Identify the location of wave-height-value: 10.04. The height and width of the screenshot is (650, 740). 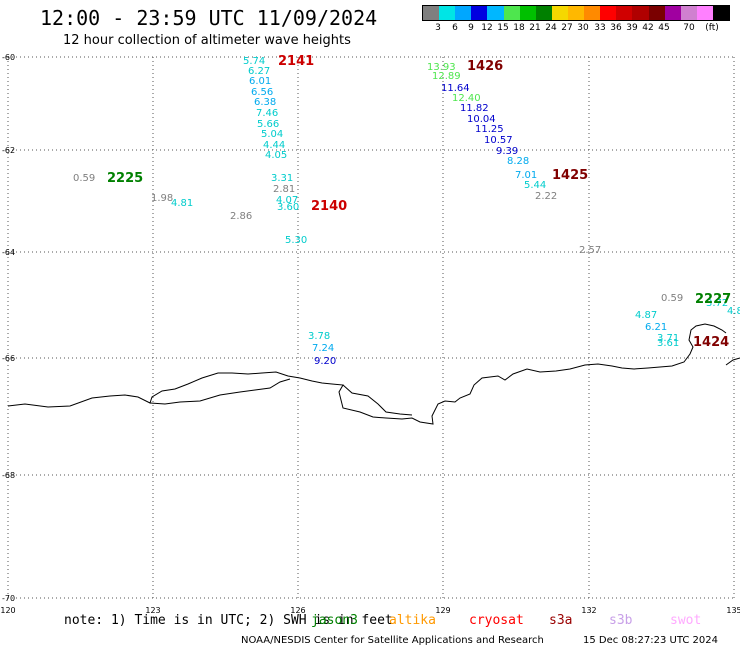
(481, 119).